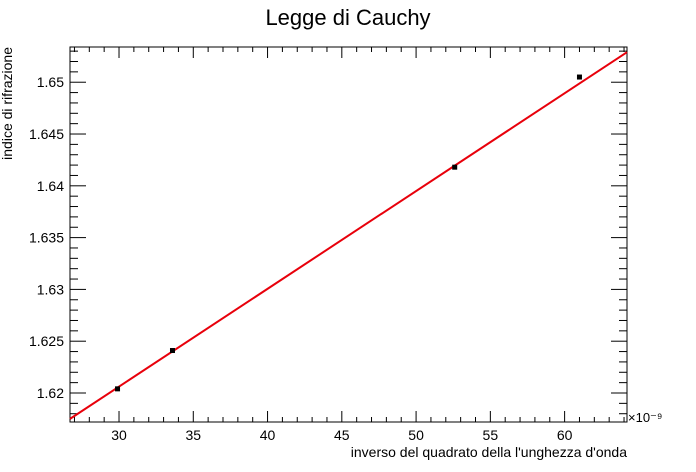 The height and width of the screenshot is (472, 696). I want to click on x-tick-label: 60, so click(565, 435).